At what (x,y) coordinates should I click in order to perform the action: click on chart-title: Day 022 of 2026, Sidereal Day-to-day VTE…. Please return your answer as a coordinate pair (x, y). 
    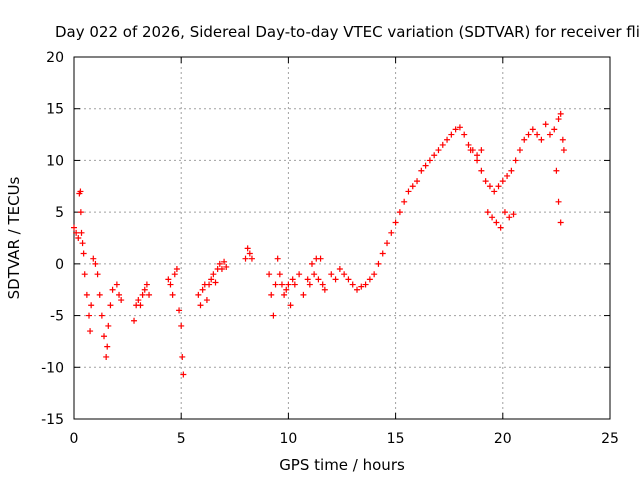
    Looking at the image, I should click on (347, 32).